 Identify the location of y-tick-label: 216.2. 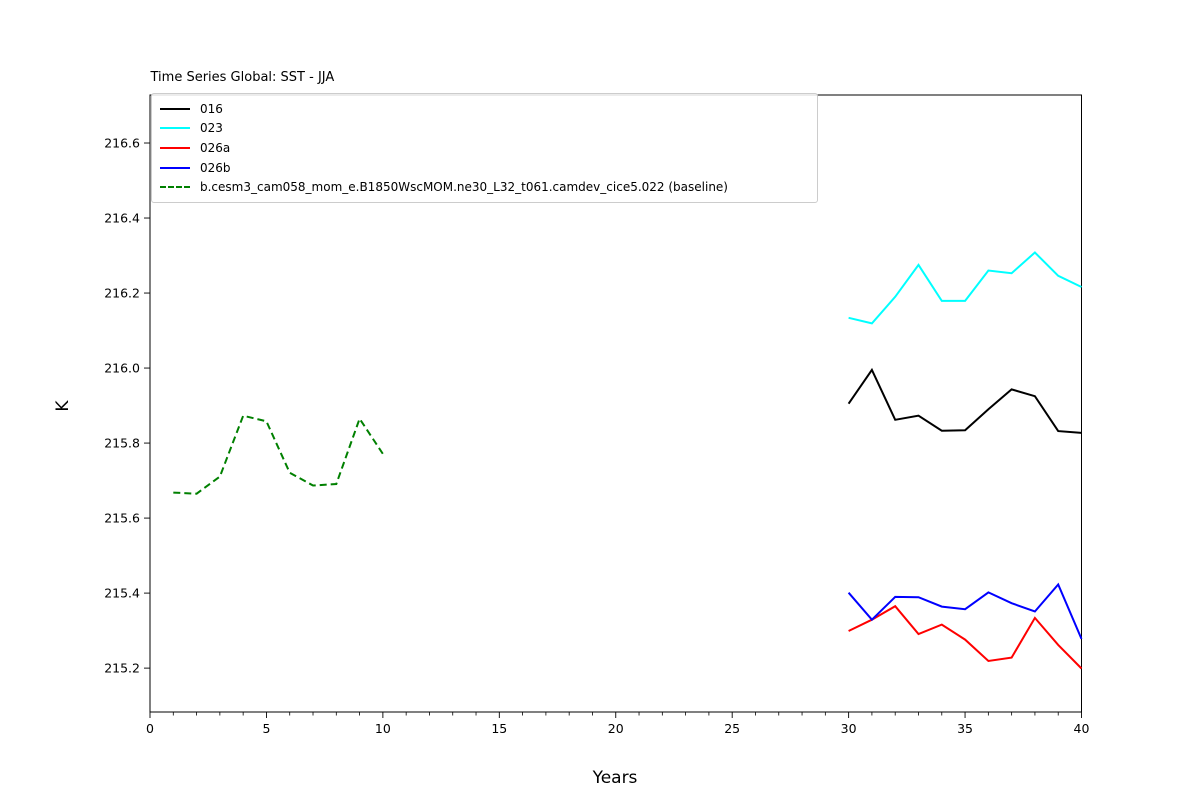
(122, 292).